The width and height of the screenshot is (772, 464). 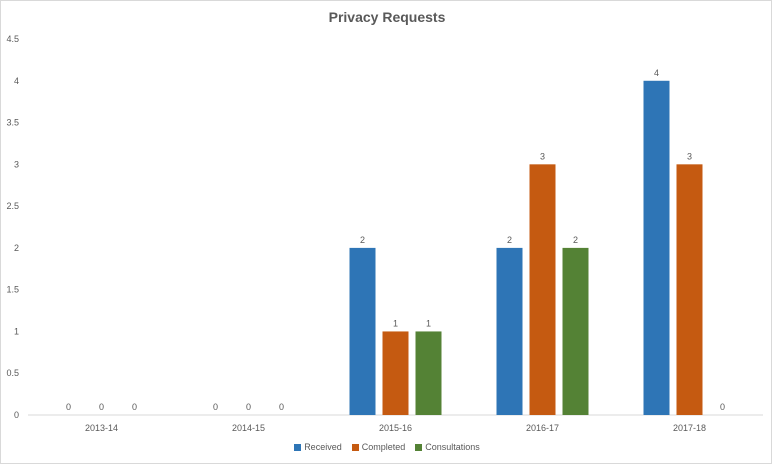 What do you see at coordinates (12, 290) in the screenshot?
I see `y-tick-label: 1.5` at bounding box center [12, 290].